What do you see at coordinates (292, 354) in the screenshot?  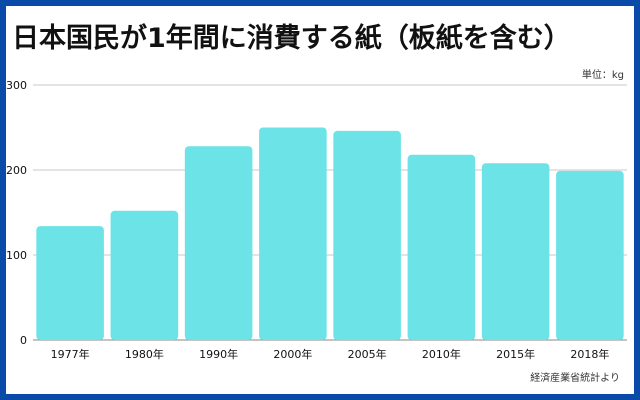 I see `x-tick-label: 2000年` at bounding box center [292, 354].